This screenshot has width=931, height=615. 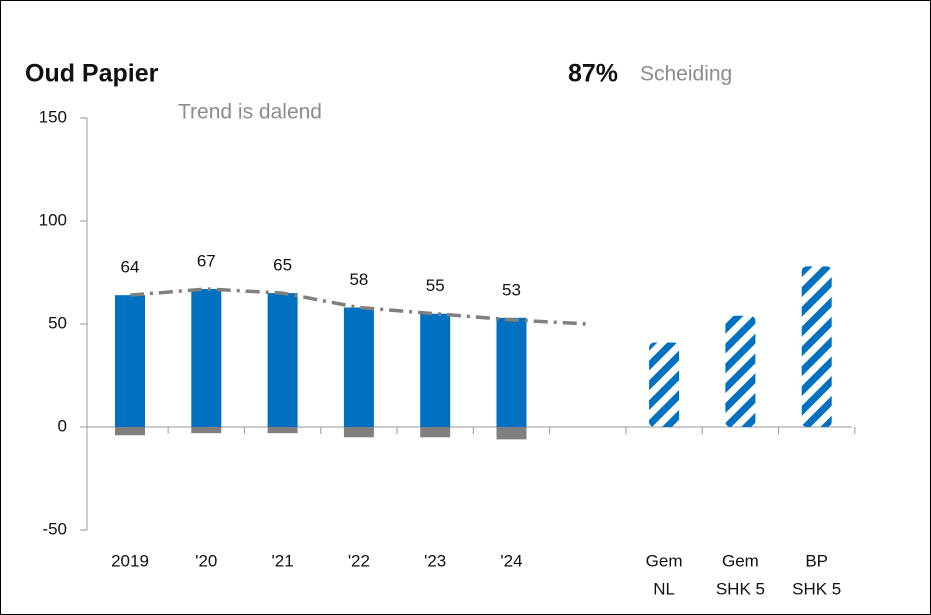 I want to click on y-tick-label: 150, so click(x=53, y=116).